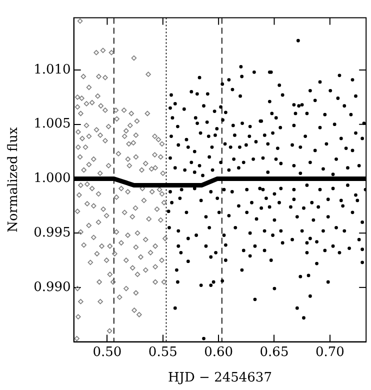 This screenshot has width=371, height=390. Describe the element at coordinates (107, 352) in the screenshot. I see `x-tick-label: 0.50` at that location.